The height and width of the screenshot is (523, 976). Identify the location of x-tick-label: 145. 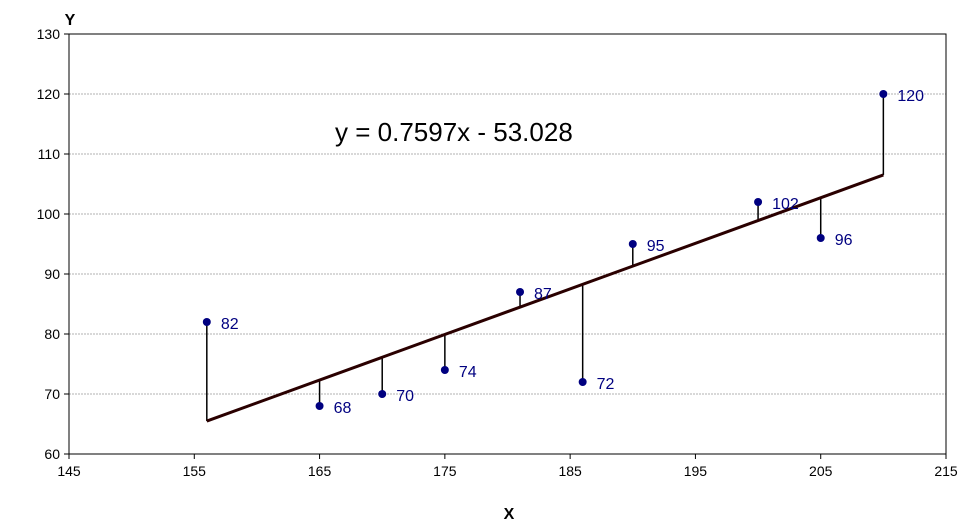
(69, 471).